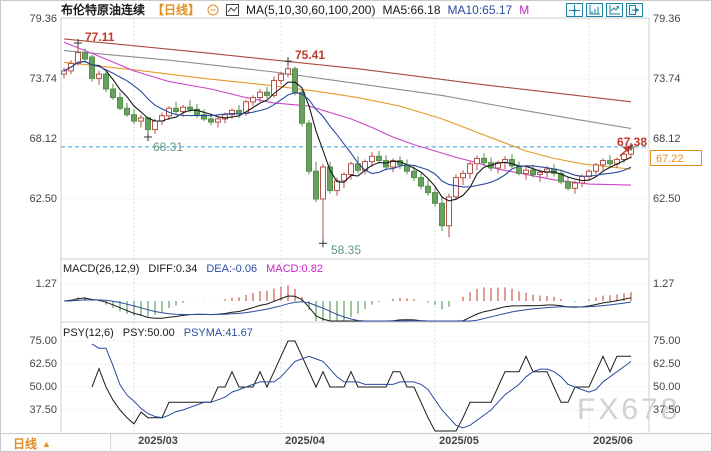  What do you see at coordinates (173, 269) in the screenshot?
I see `macd-diff-reading: DIFF:0.34` at bounding box center [173, 269].